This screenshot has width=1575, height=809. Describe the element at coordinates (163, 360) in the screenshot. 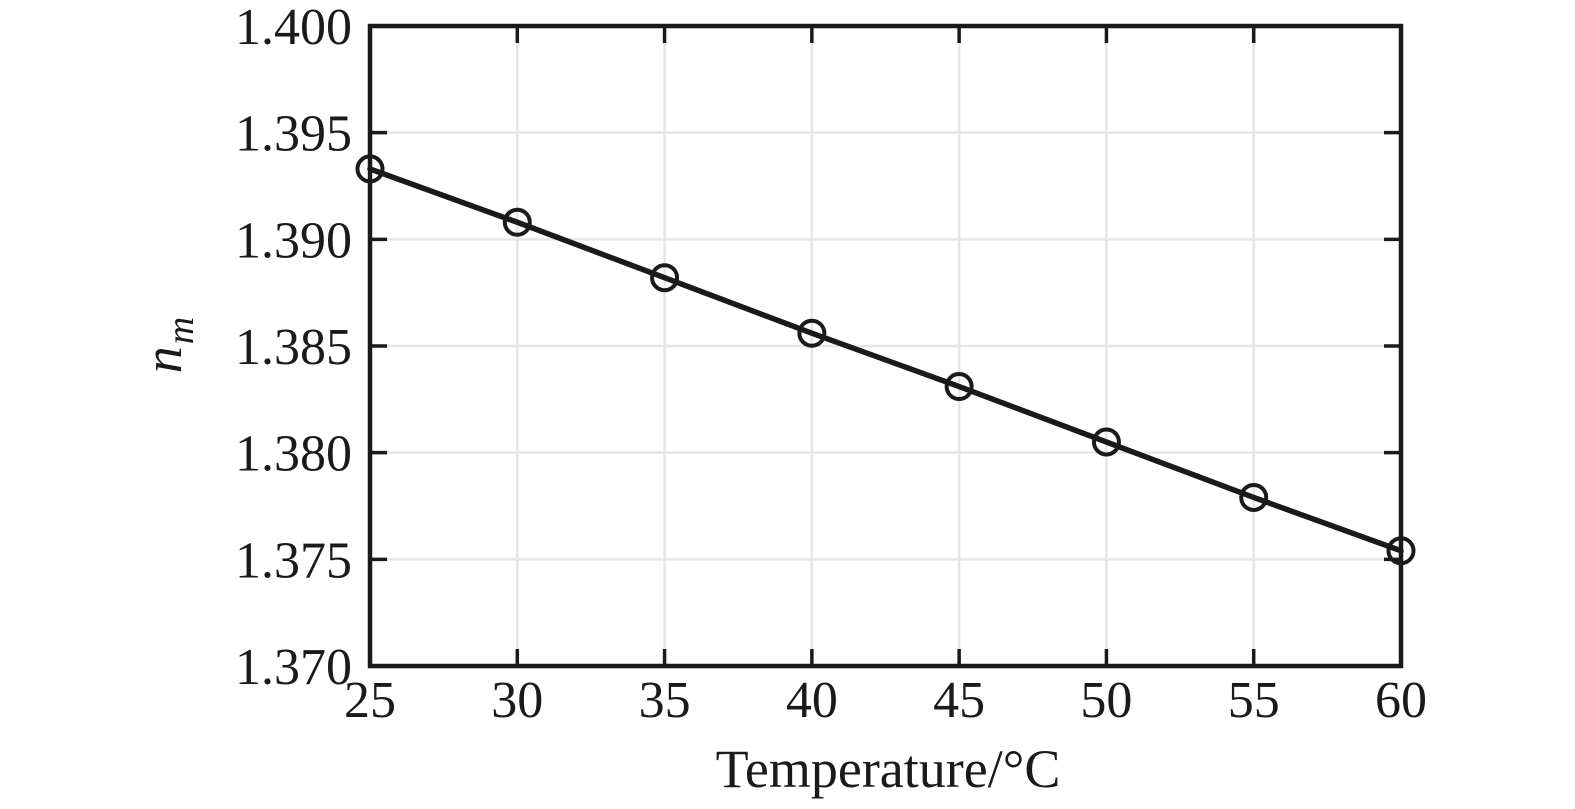

I see `y-axis-label-symbol: n` at that location.